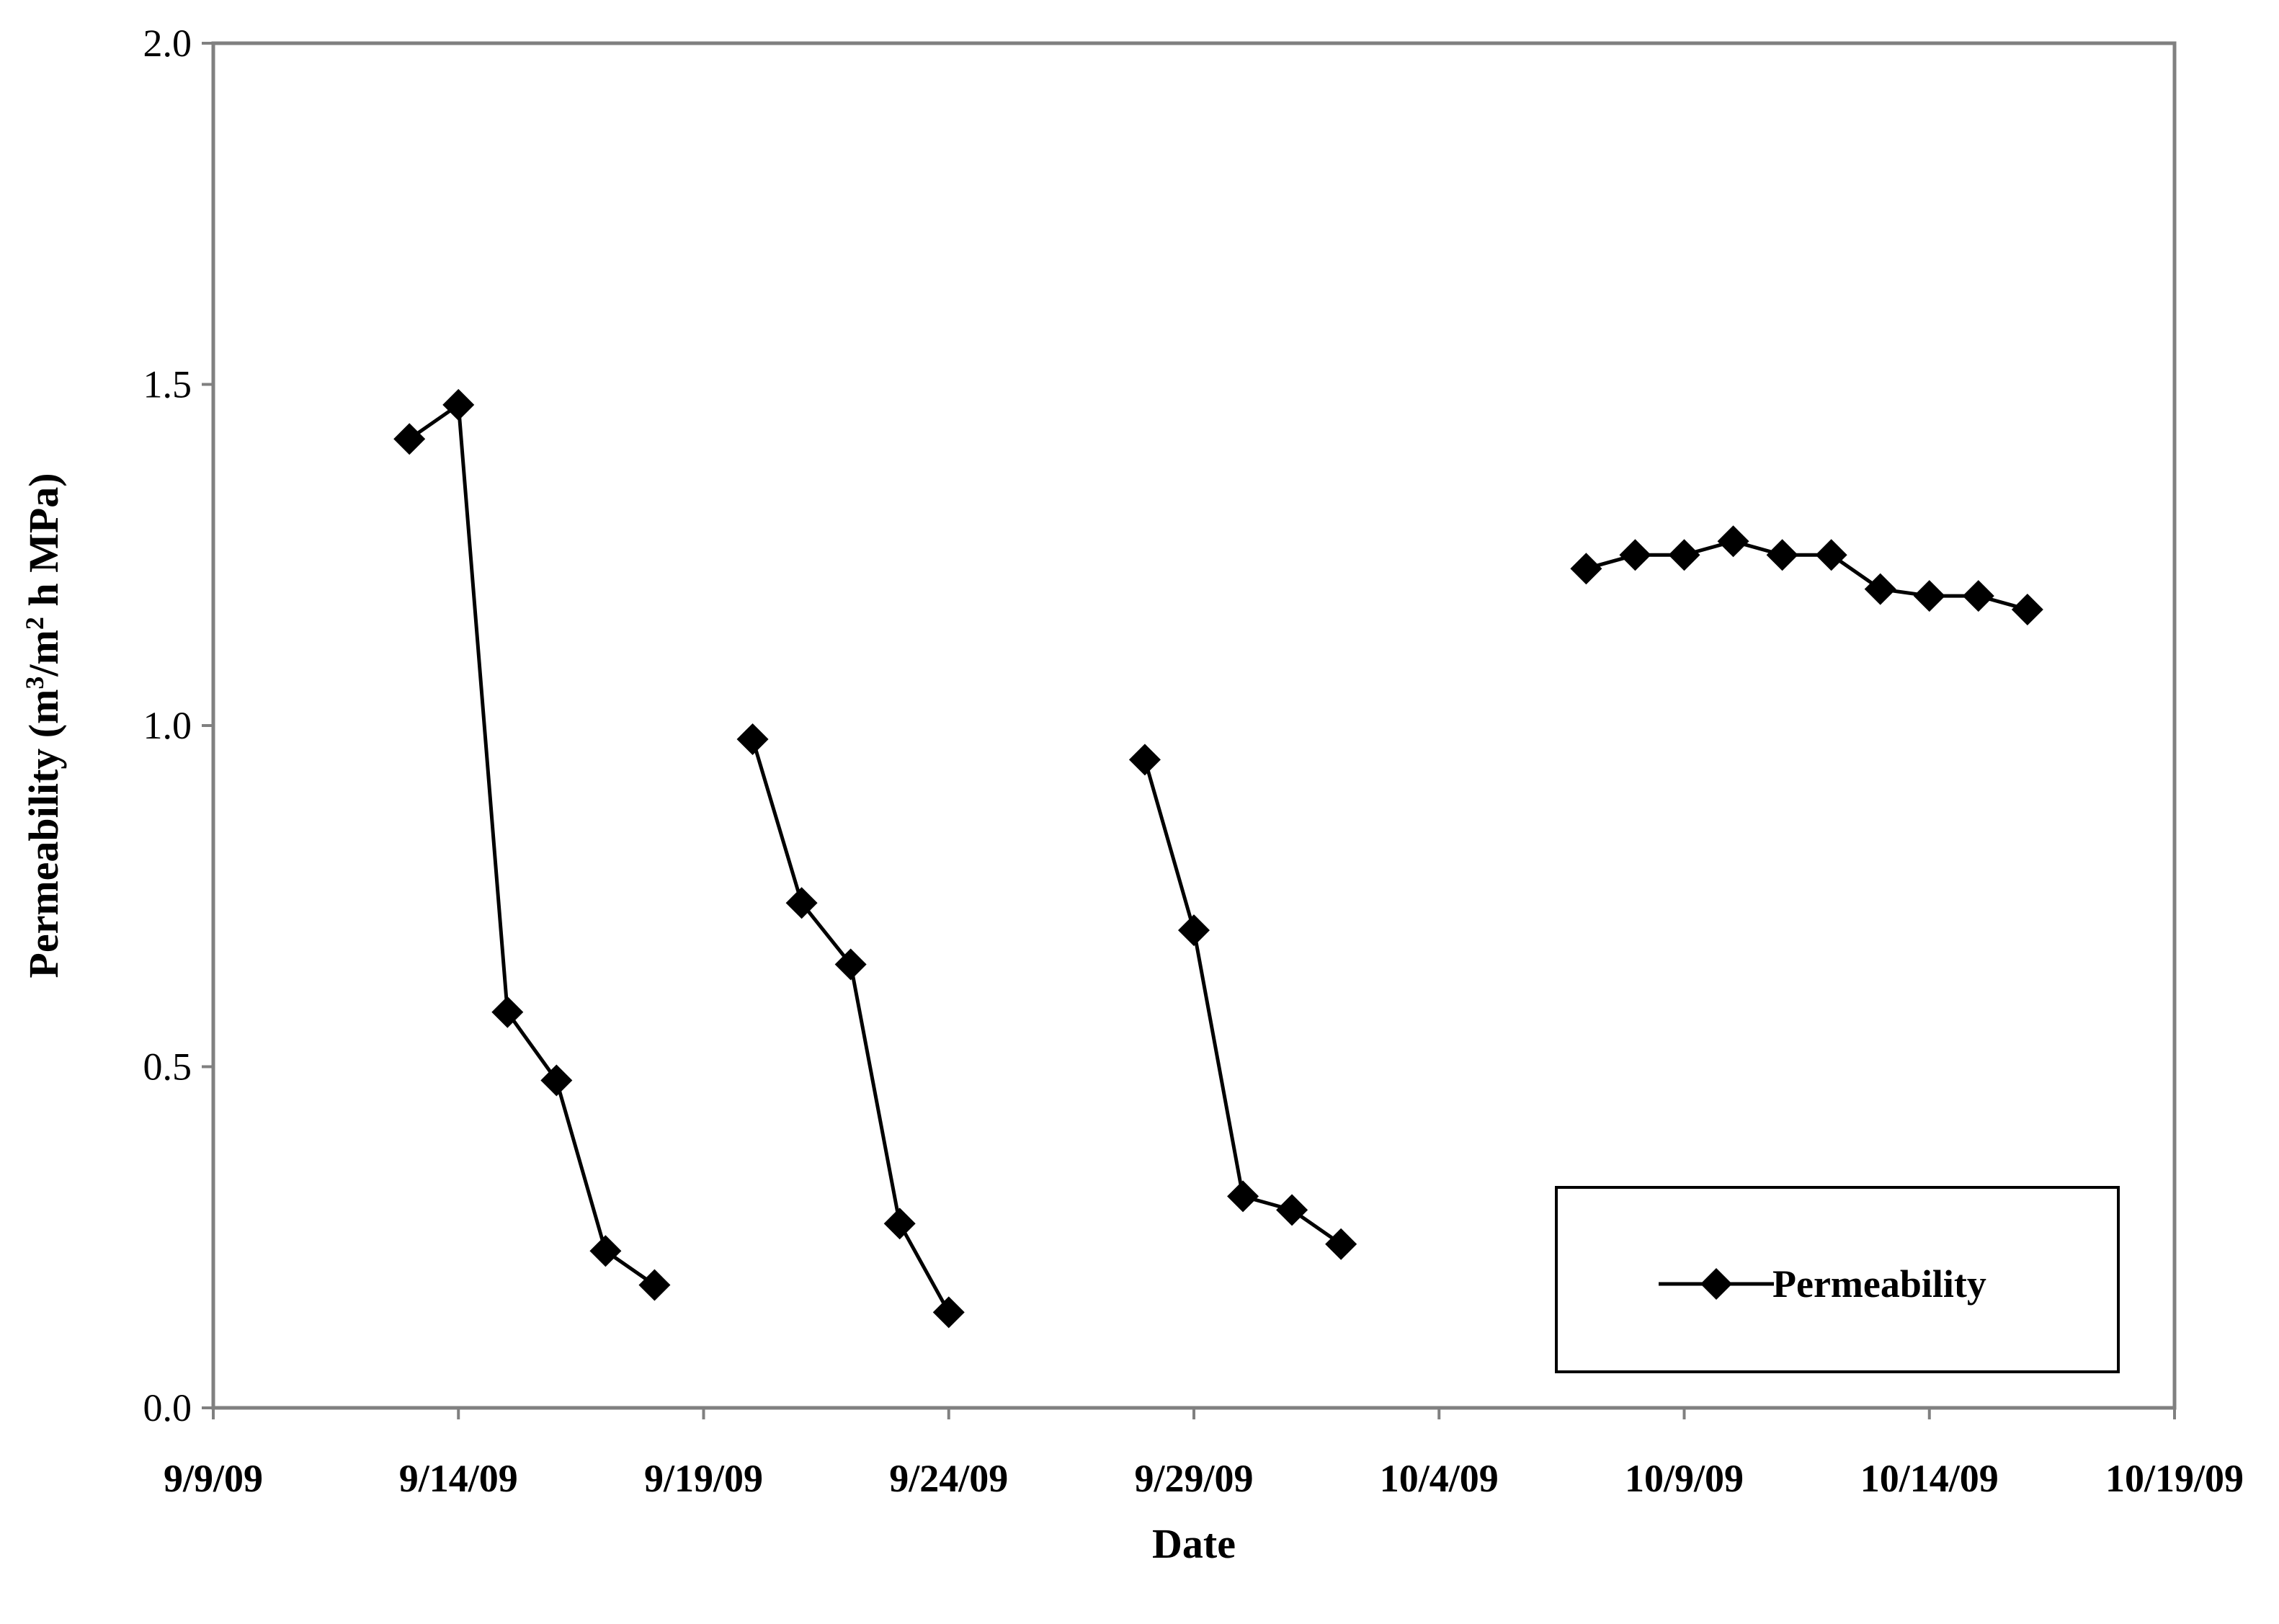 Image resolution: width=2279 pixels, height=1624 pixels. I want to click on y-tick-label: 0.5, so click(167, 1067).